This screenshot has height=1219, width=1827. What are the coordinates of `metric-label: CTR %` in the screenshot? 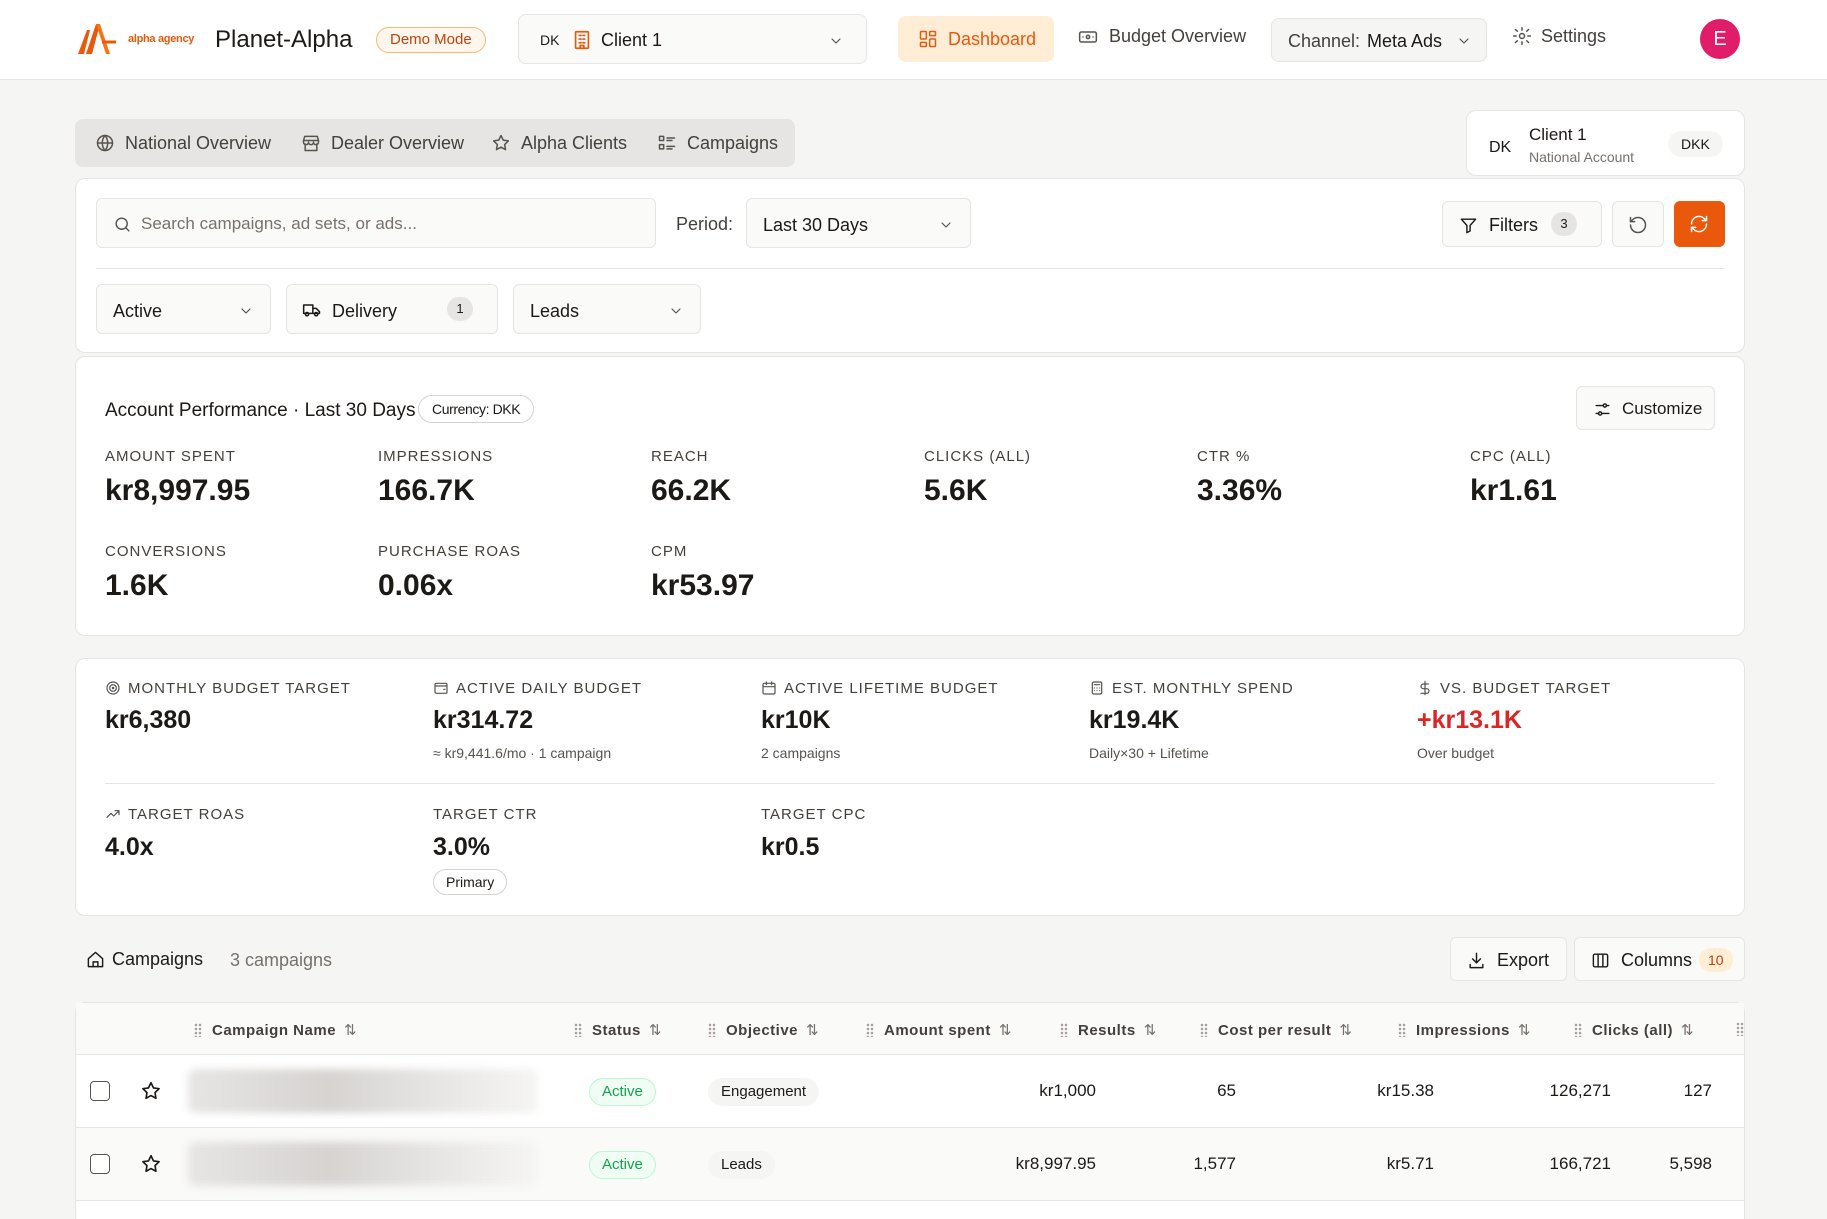 It's located at (1224, 456).